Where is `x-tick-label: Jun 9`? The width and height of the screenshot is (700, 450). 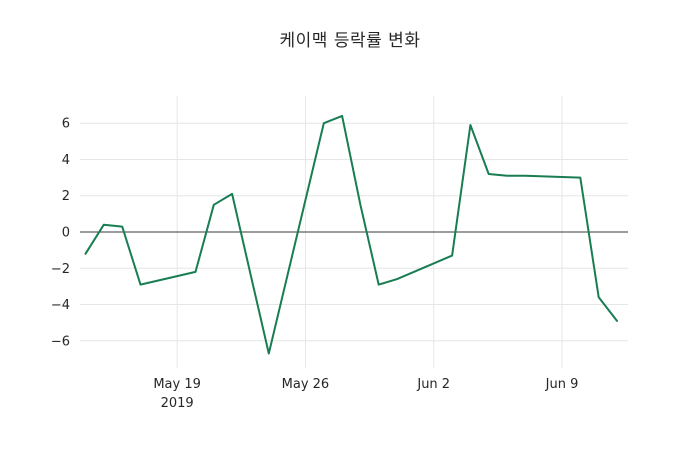
x-tick-label: Jun 9 is located at coordinates (562, 384).